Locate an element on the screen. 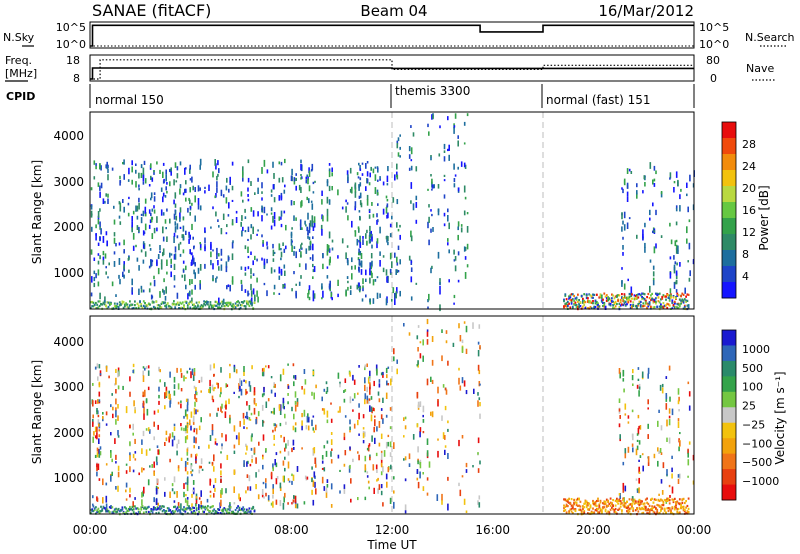 The height and width of the screenshot is (554, 800). date-title: 16/Mar/2012 is located at coordinates (646, 11).